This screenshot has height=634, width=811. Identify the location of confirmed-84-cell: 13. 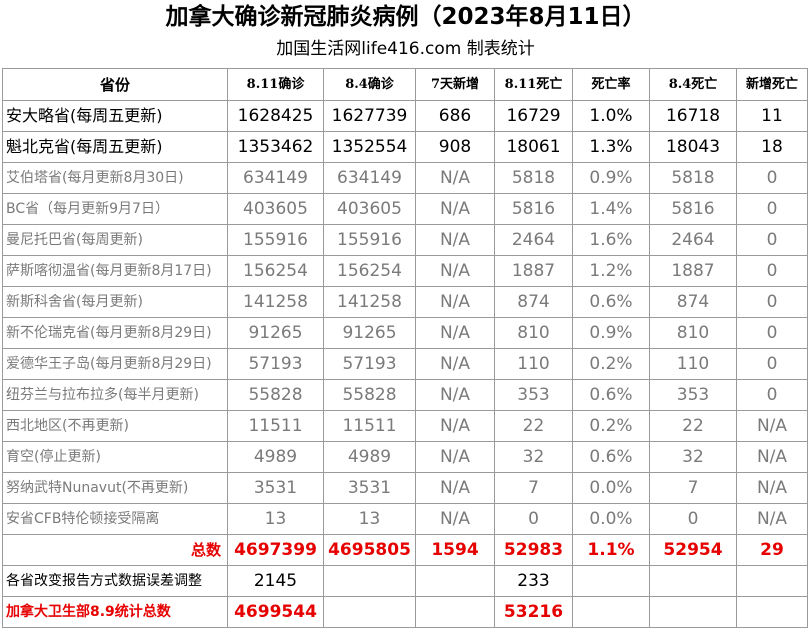
(369, 519).